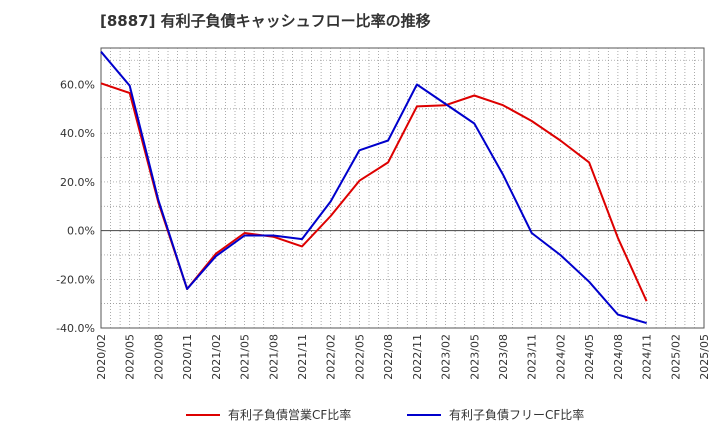  What do you see at coordinates (158, 357) in the screenshot?
I see `x-tick-label: 2020/08` at bounding box center [158, 357].